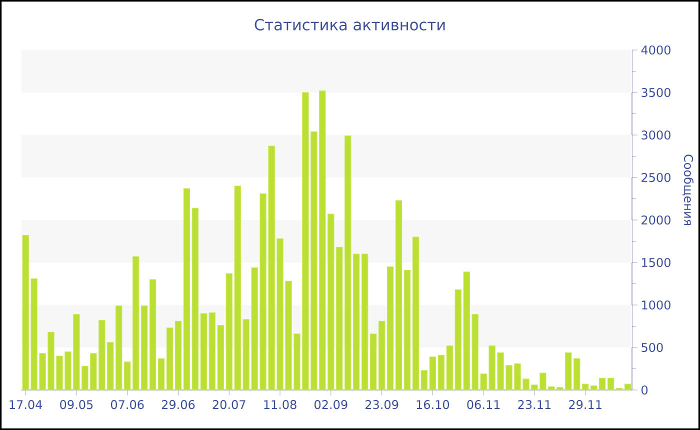  What do you see at coordinates (280, 405) in the screenshot?
I see `x-tick-label: 11.08` at bounding box center [280, 405].